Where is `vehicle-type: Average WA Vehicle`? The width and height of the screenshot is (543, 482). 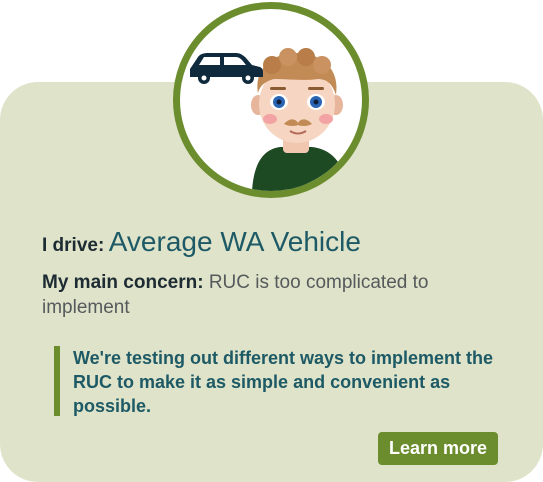
vehicle-type: Average WA Vehicle is located at coordinates (234, 241).